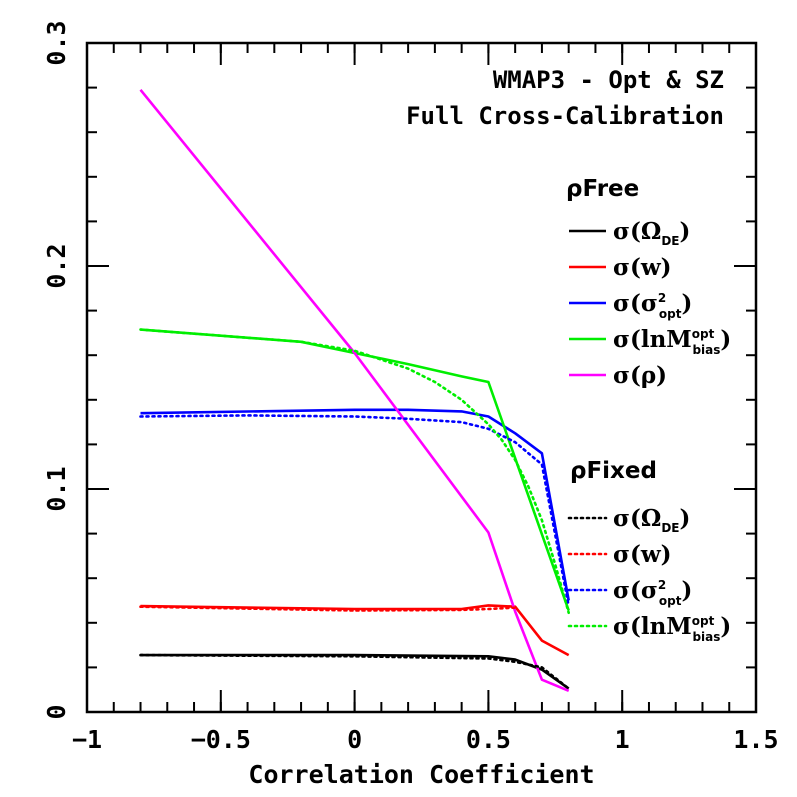  Describe the element at coordinates (56, 488) in the screenshot. I see `y-tick-label: 0.1` at that location.